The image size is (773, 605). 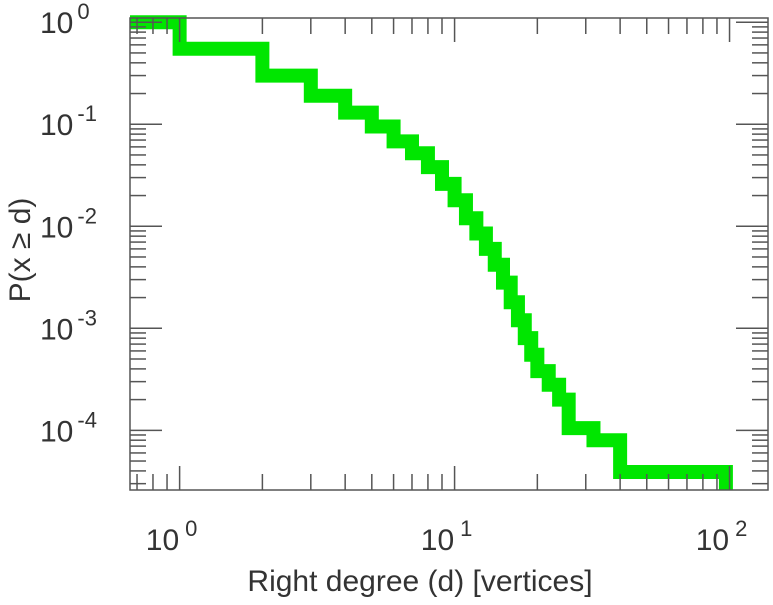 I want to click on y-axis-label: P(x ≥ d), so click(x=20, y=250).